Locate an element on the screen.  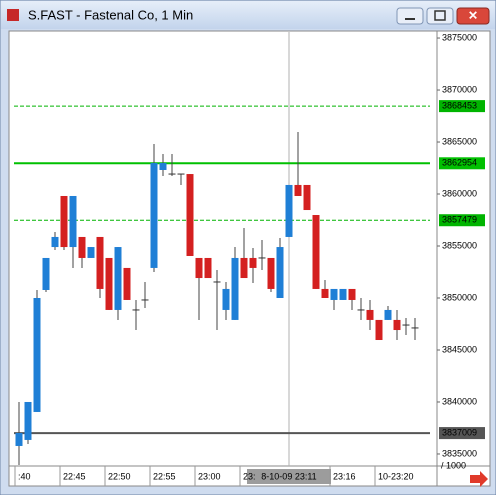
crosshair-box is located at coordinates (289, 476).